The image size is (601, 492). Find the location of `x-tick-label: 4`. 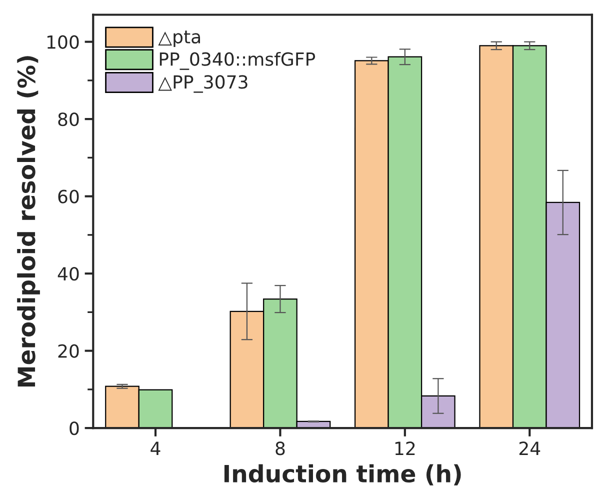

x-tick-label: 4 is located at coordinates (155, 448).